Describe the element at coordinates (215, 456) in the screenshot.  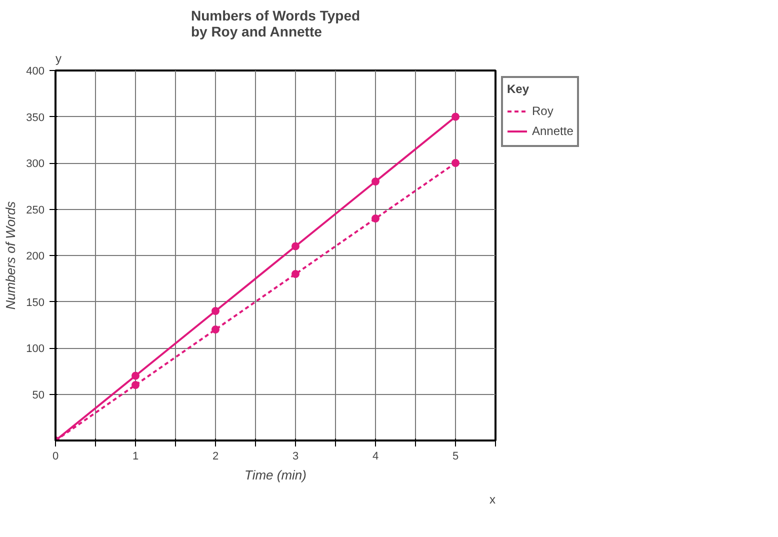
I see `x-tick-label: 2` at that location.